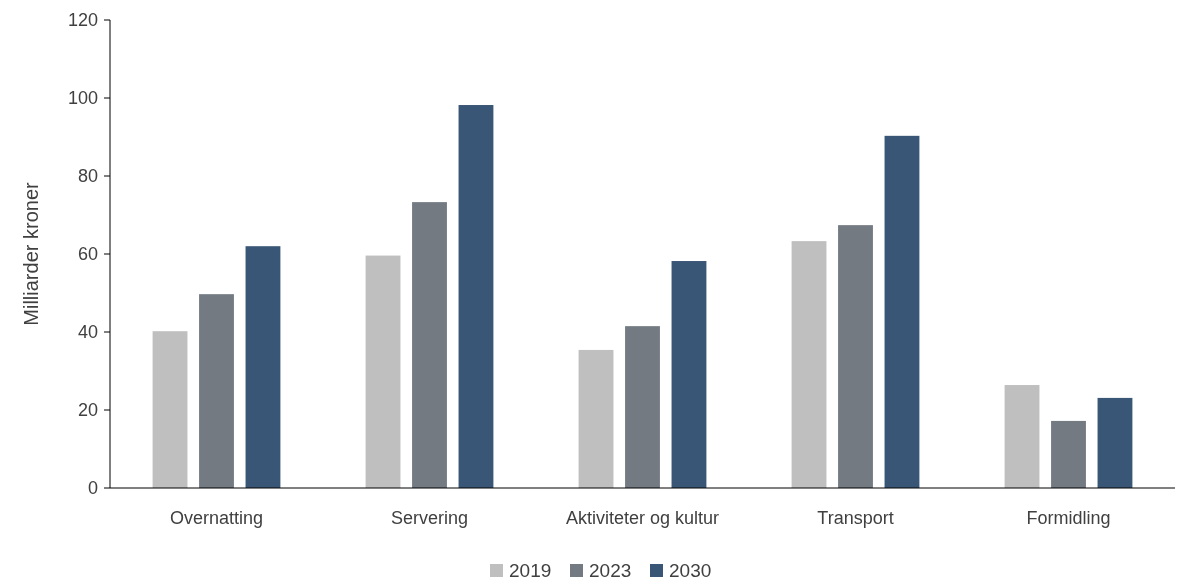 The height and width of the screenshot is (584, 1200). I want to click on y-tick-label: 40, so click(87, 332).